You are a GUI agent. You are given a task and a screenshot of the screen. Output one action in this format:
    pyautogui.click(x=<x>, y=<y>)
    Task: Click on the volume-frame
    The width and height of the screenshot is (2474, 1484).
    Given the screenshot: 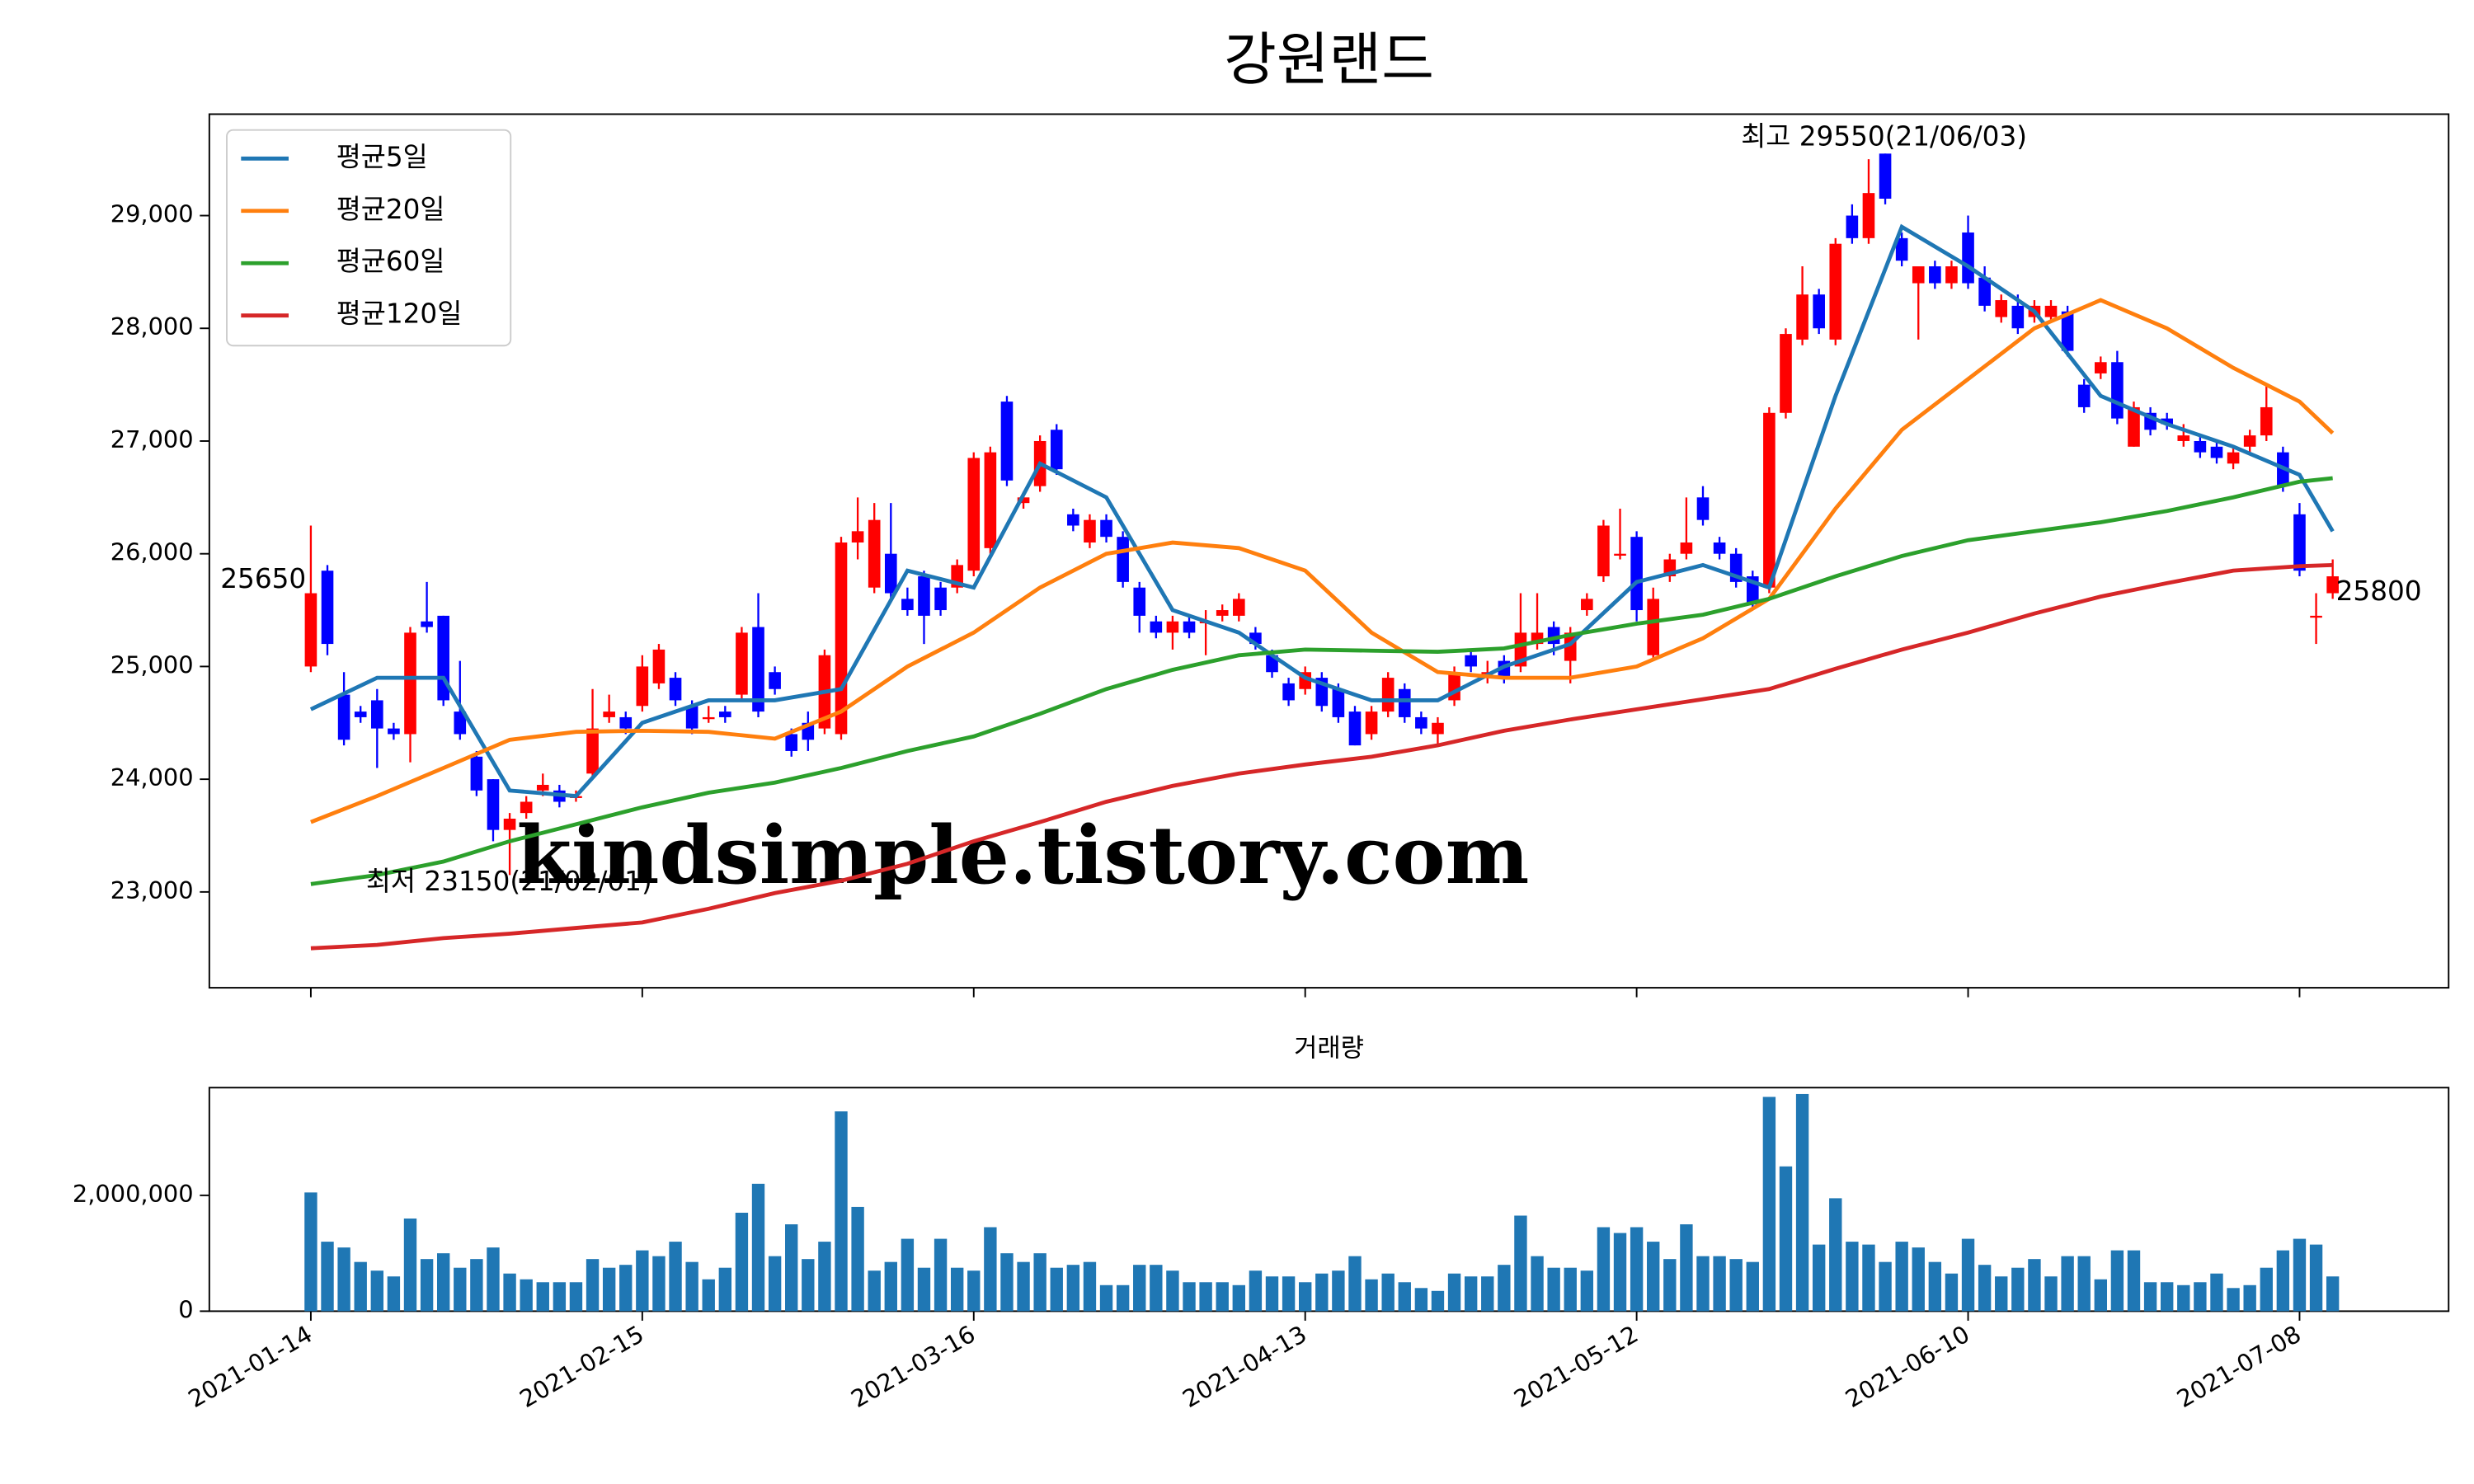 What is the action you would take?
    pyautogui.click(x=1329, y=1200)
    